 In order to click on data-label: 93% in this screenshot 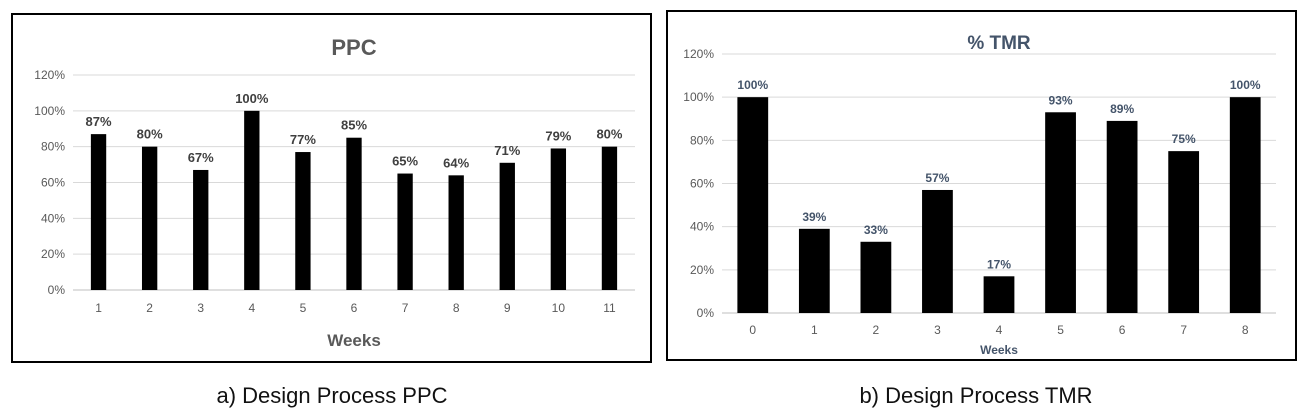, I will do `click(1061, 100)`.